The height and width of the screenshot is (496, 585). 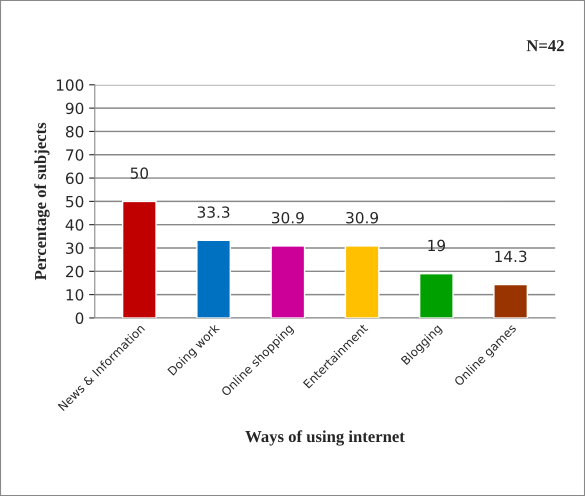 I want to click on y-tick-label: 70, so click(x=75, y=155).